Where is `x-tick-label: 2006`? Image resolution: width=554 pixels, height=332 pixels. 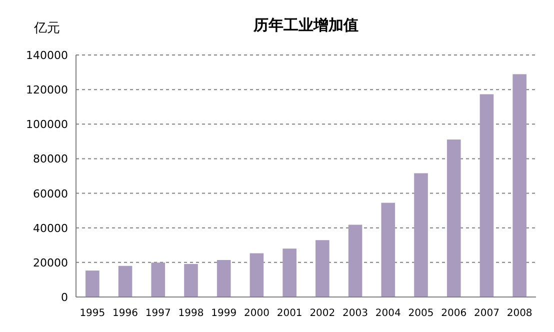 x-tick-label: 2006 is located at coordinates (454, 313).